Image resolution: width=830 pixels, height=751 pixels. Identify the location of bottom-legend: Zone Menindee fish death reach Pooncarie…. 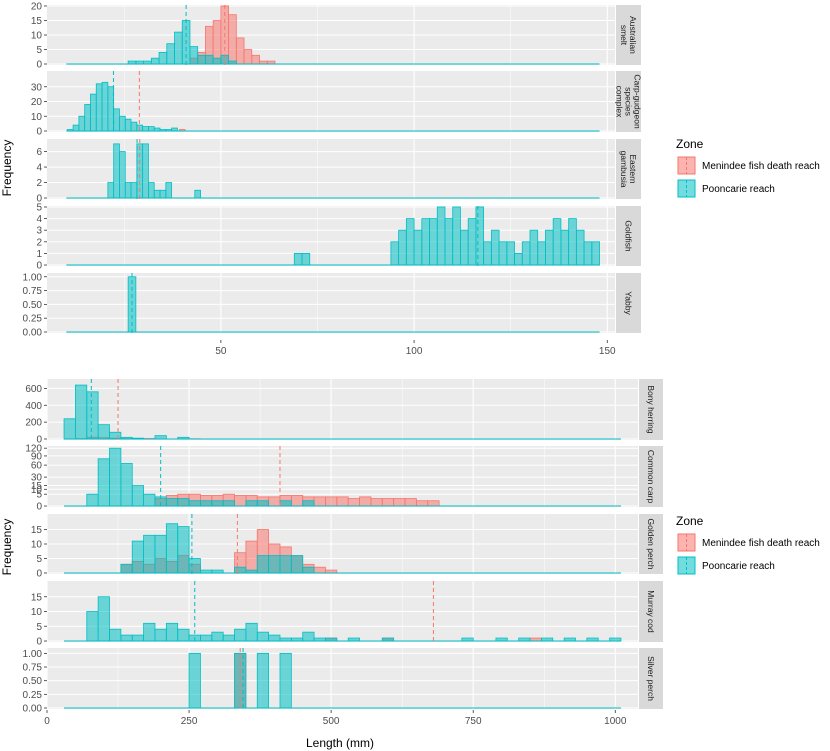
(748, 544).